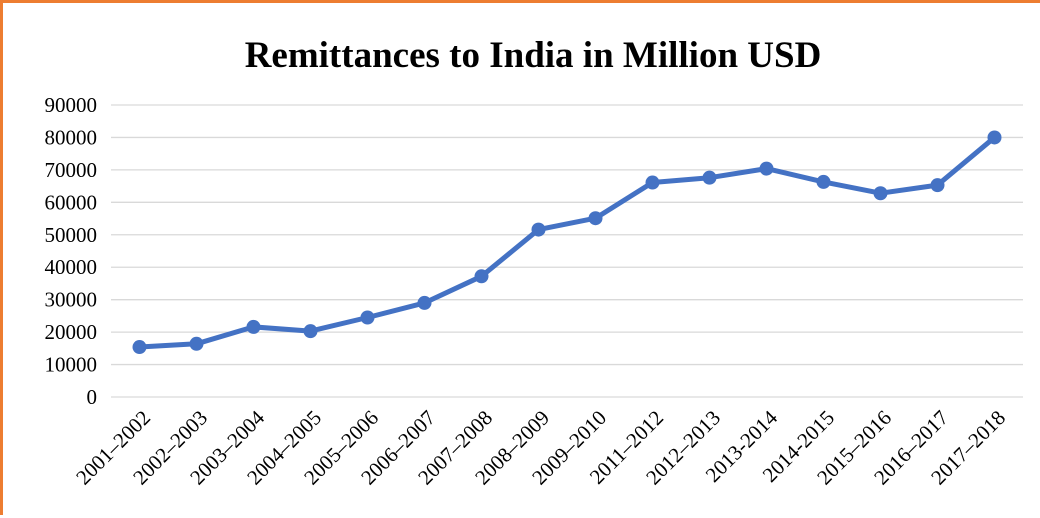 This screenshot has width=1040, height=518. I want to click on y-tick-label: 30000, so click(71, 300).